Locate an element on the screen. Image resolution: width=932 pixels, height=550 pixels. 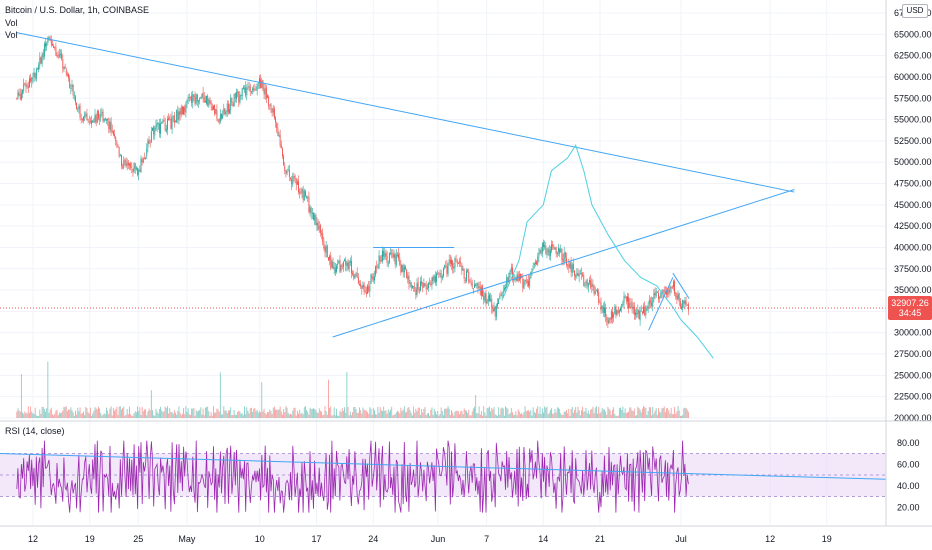
price-axis-tick: 20000.00 is located at coordinates (913, 418).